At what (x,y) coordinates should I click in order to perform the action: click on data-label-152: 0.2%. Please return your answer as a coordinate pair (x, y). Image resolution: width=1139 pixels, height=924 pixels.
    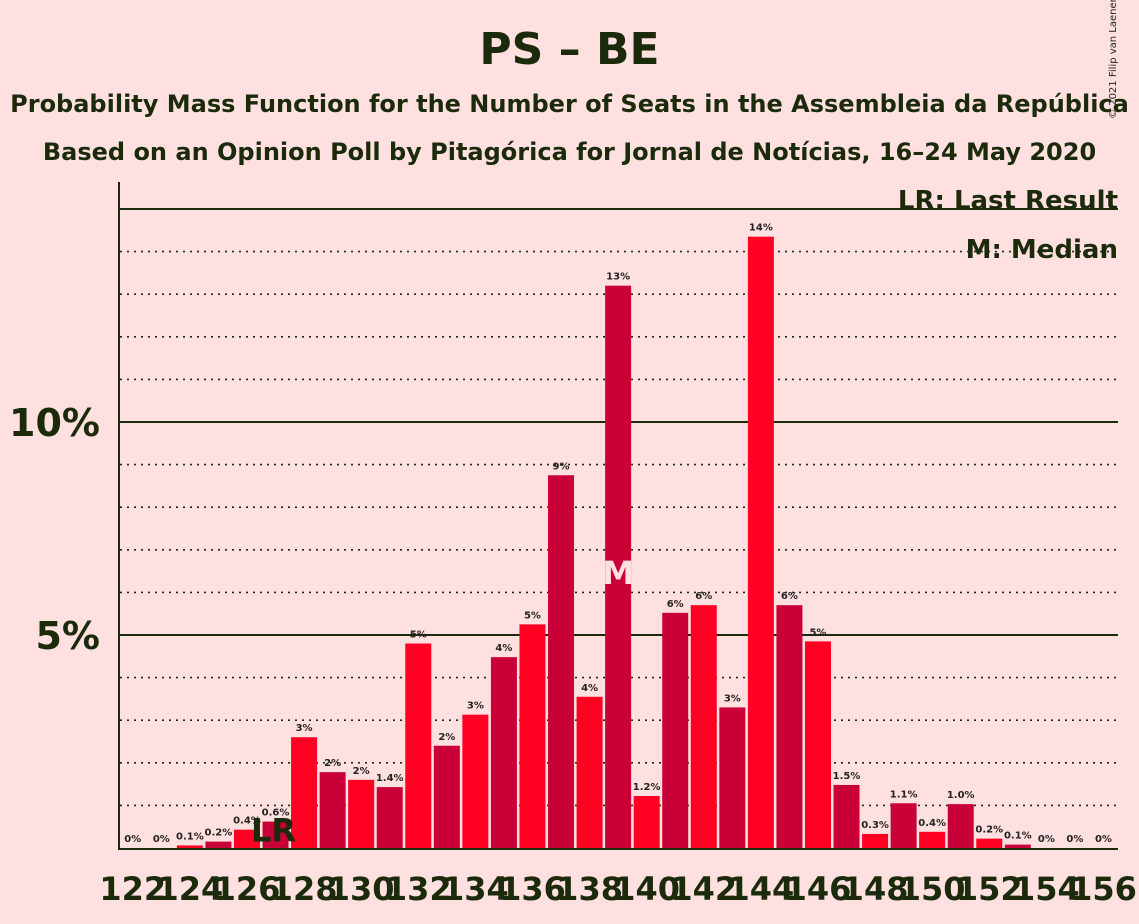
    Looking at the image, I should click on (989, 830).